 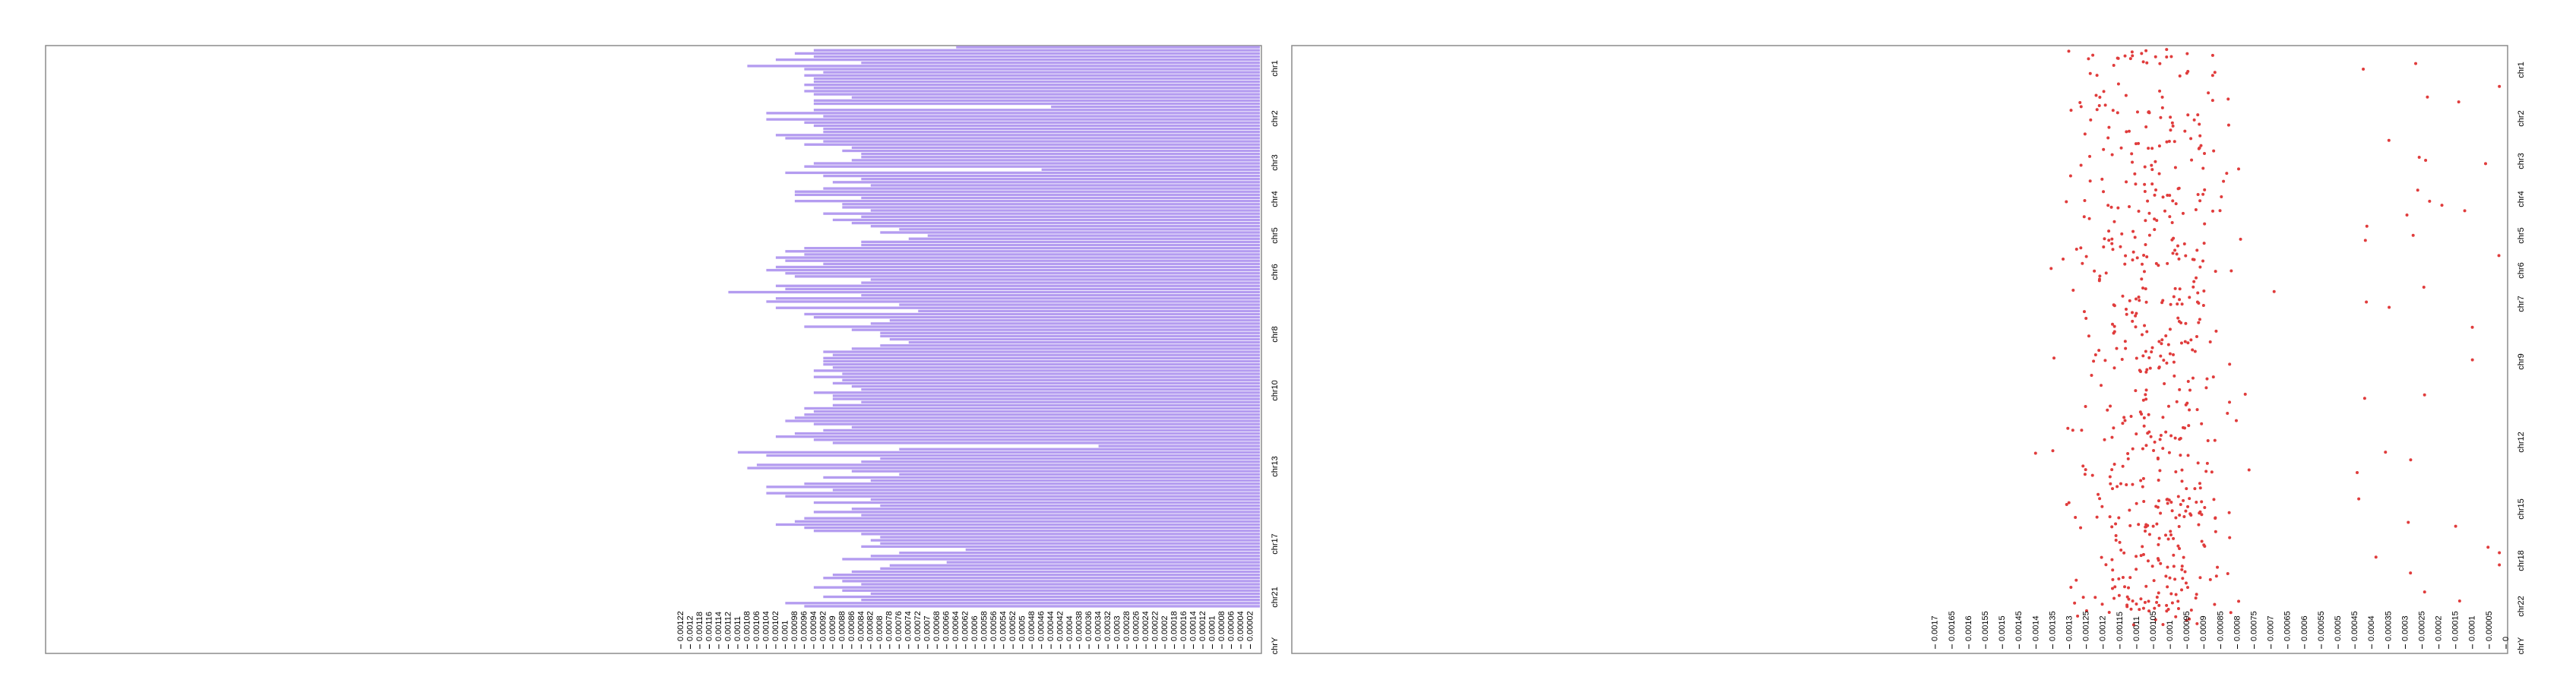 What do you see at coordinates (2069, 628) in the screenshot?
I see `scatter-x-tick-label: 0.0013` at bounding box center [2069, 628].